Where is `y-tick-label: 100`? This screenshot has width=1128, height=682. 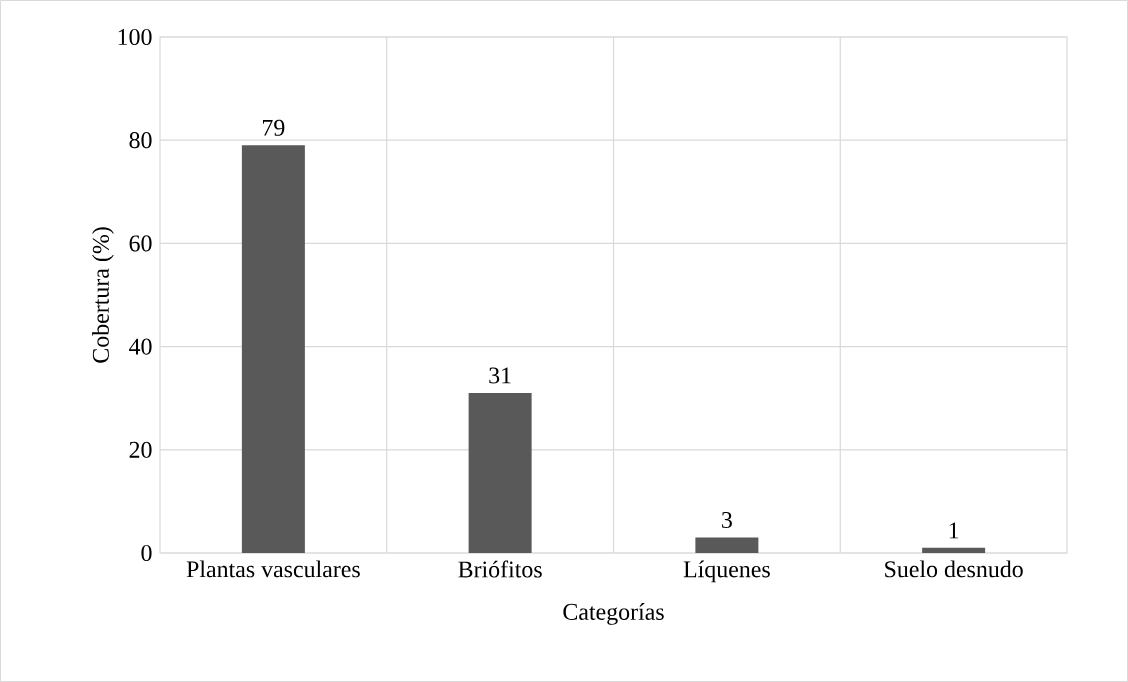
y-tick-label: 100 is located at coordinates (135, 37).